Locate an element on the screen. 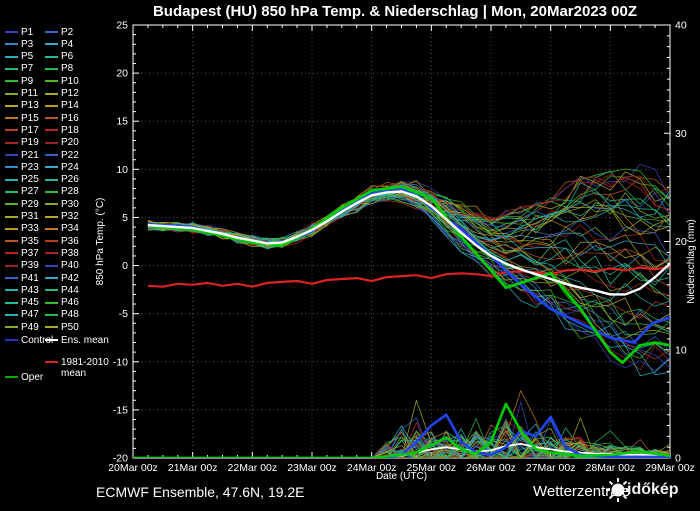 The width and height of the screenshot is (700, 511). member-precip-line-P8 is located at coordinates (401, 439).